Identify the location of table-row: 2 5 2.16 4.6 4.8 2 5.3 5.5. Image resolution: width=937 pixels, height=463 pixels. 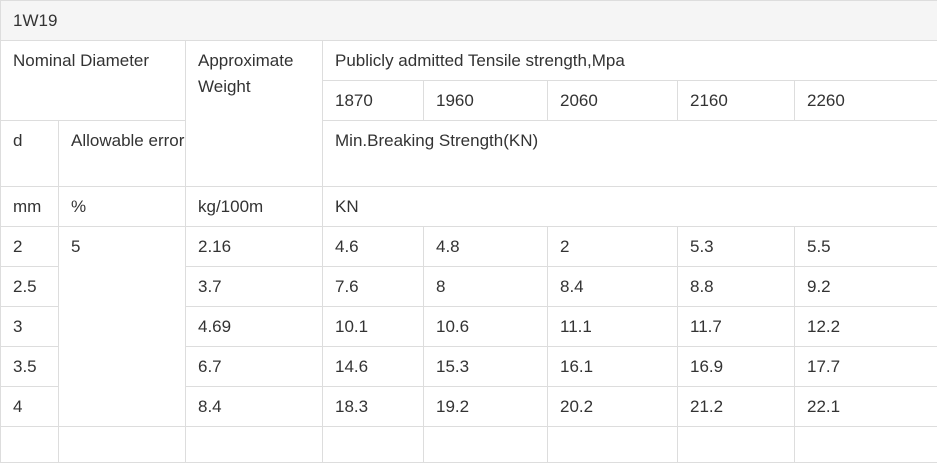
(469, 247).